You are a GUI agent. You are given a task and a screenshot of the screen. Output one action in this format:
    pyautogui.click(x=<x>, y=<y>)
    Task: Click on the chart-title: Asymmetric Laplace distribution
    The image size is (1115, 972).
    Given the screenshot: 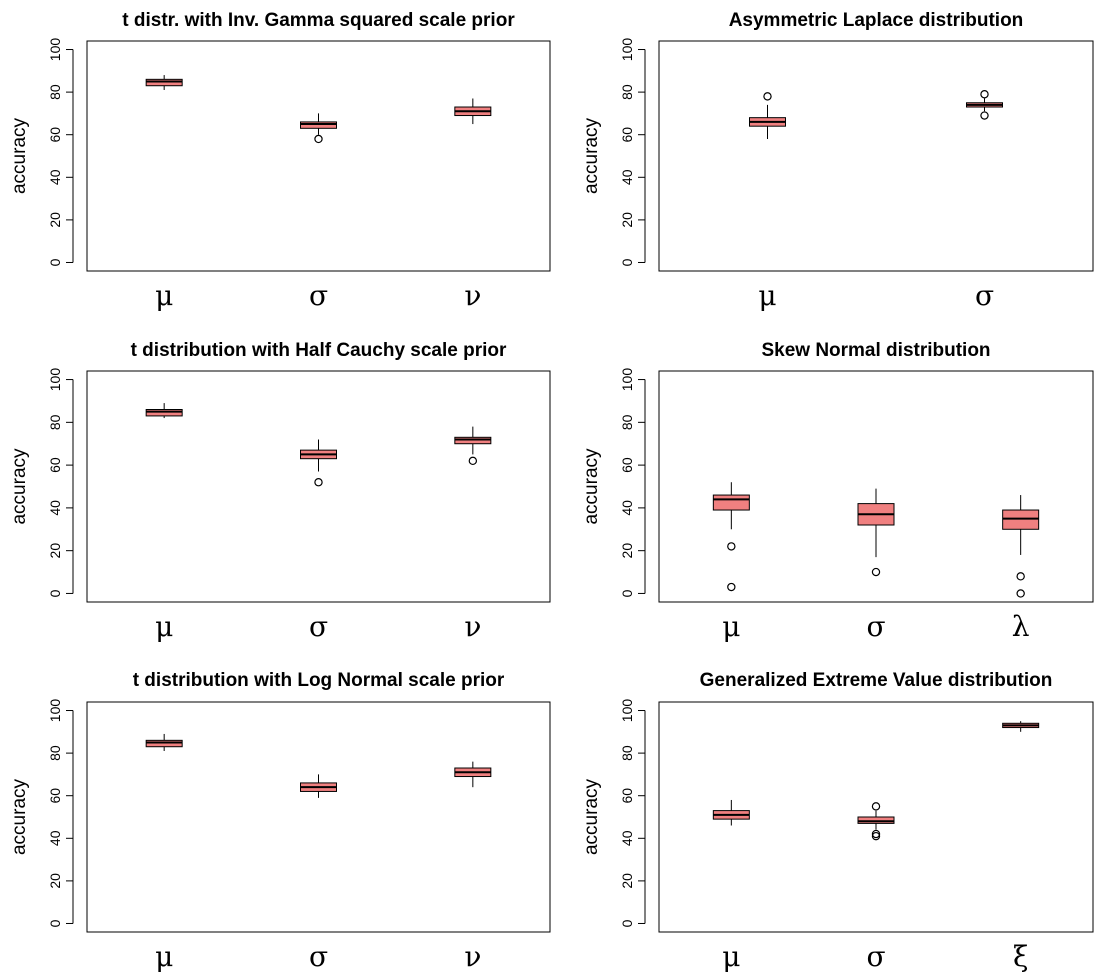 What is the action you would take?
    pyautogui.click(x=876, y=20)
    